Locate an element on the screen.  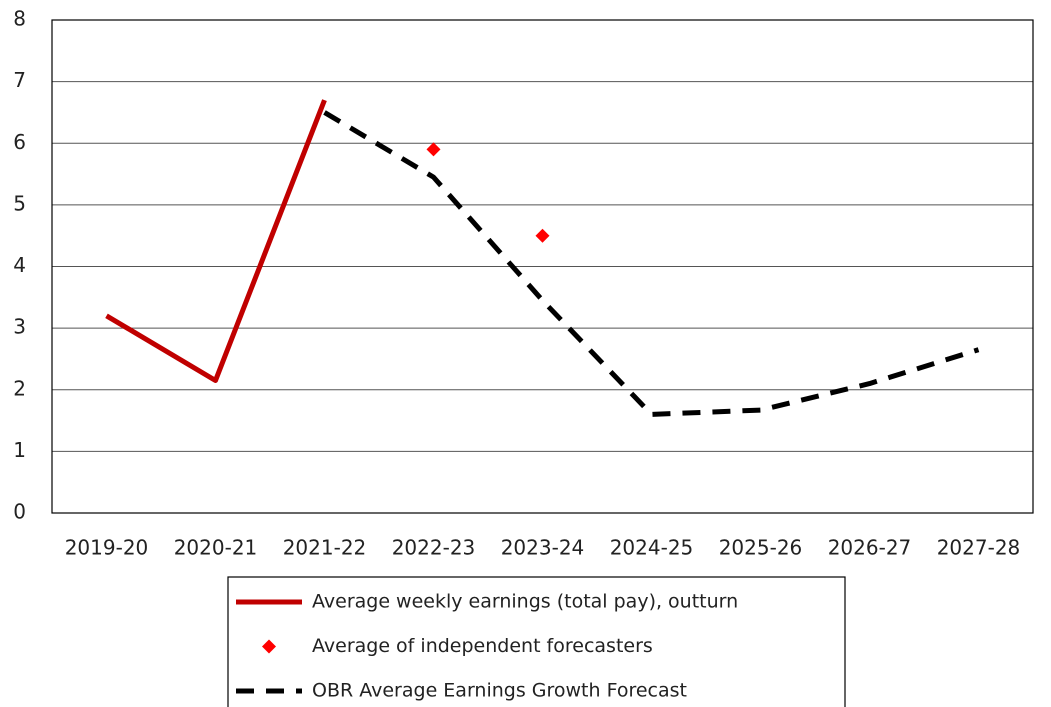
x-tick-label: 2022-23 is located at coordinates (434, 548).